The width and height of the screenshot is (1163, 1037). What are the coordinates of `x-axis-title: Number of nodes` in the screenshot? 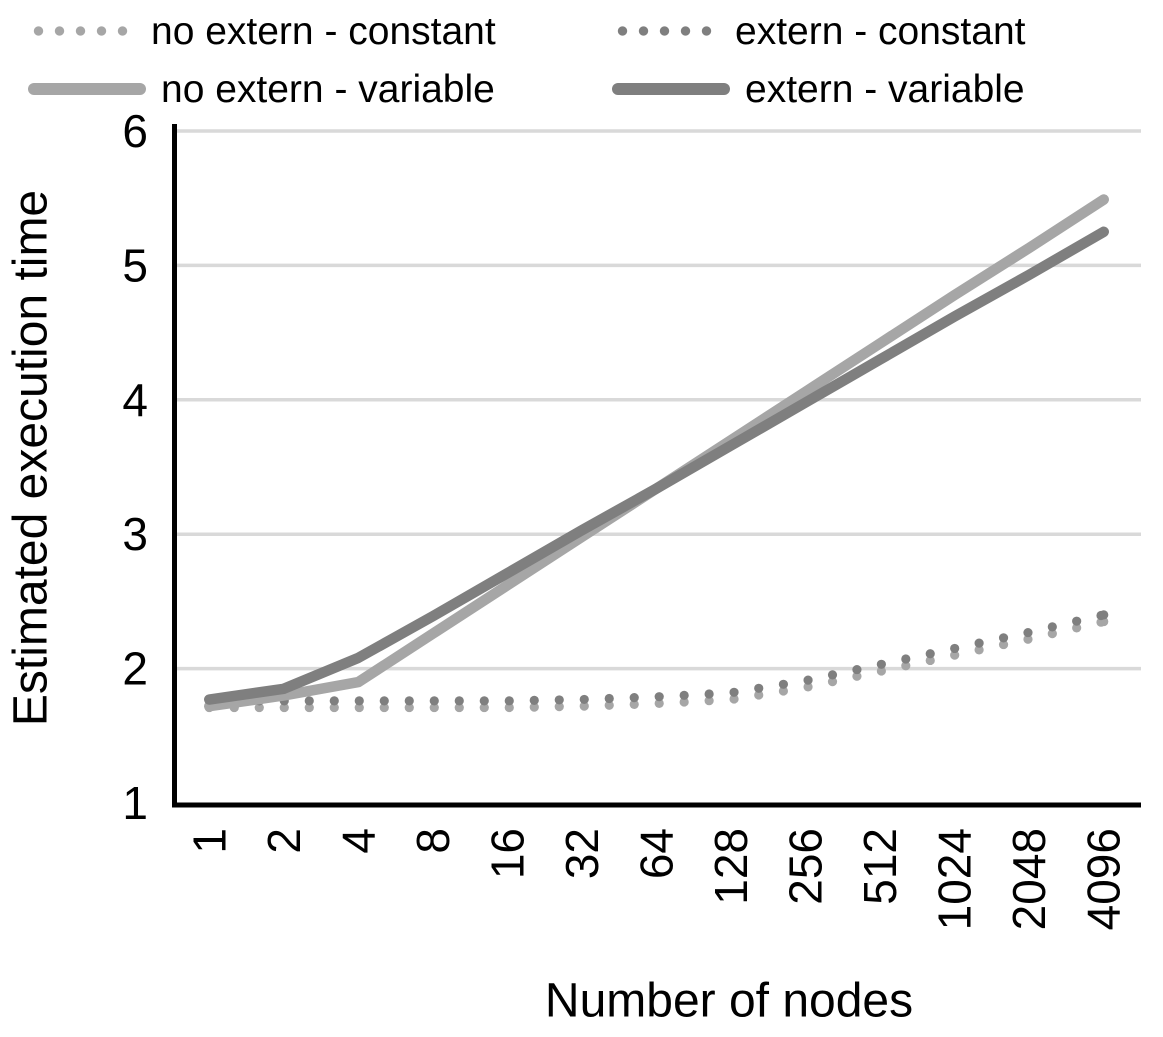 It's located at (729, 1001).